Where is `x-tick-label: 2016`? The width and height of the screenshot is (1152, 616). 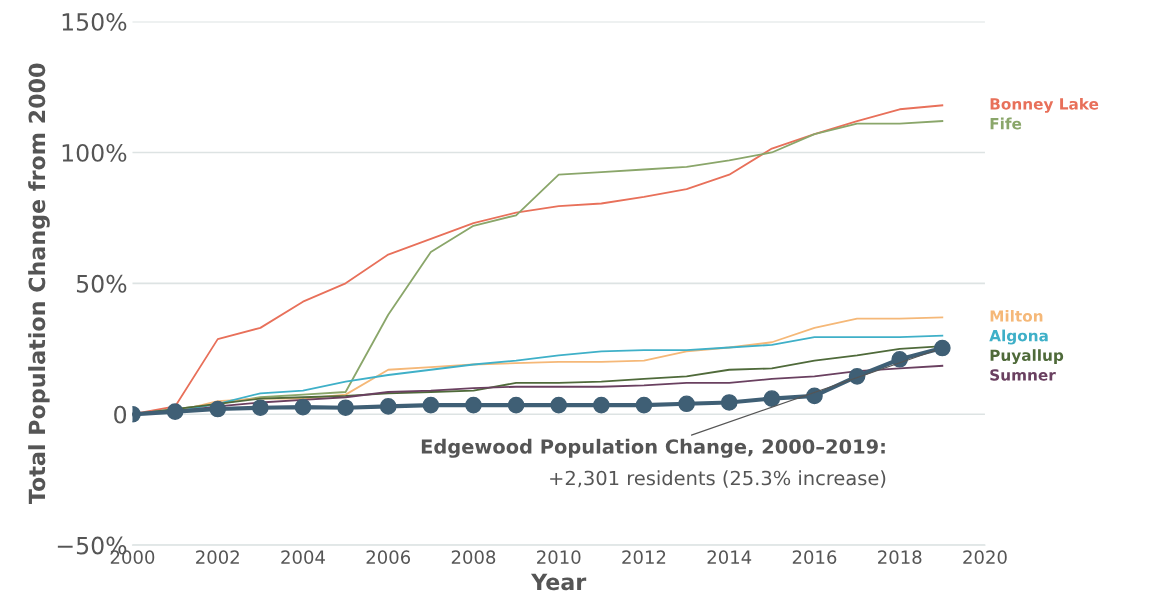
x-tick-label: 2016 is located at coordinates (814, 557).